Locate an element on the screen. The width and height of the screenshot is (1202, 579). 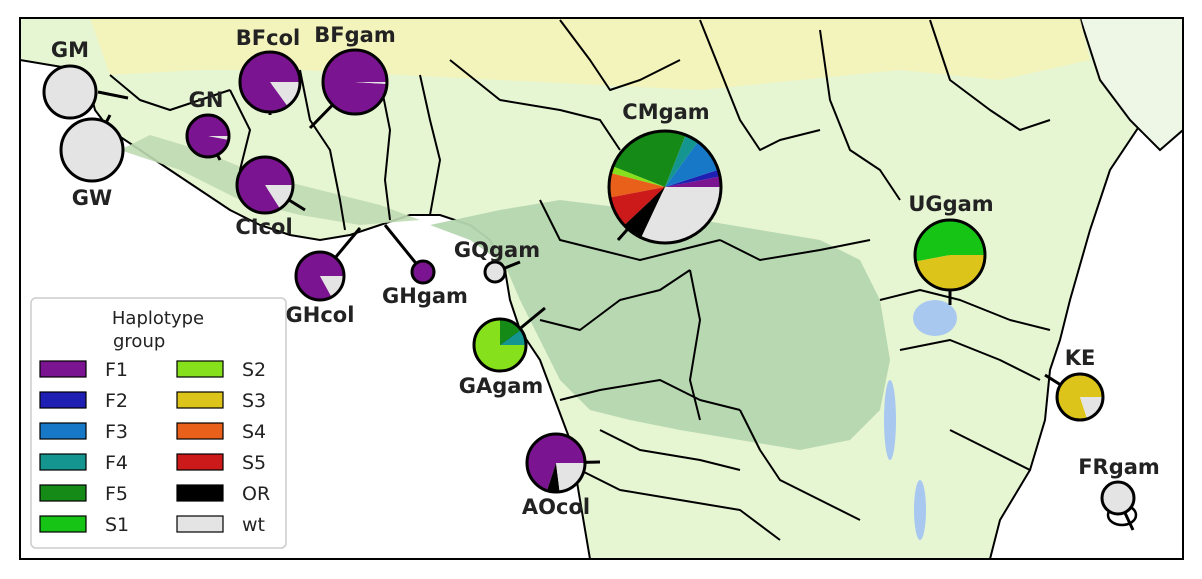
pie-outline-GHgam is located at coordinates (423, 272).